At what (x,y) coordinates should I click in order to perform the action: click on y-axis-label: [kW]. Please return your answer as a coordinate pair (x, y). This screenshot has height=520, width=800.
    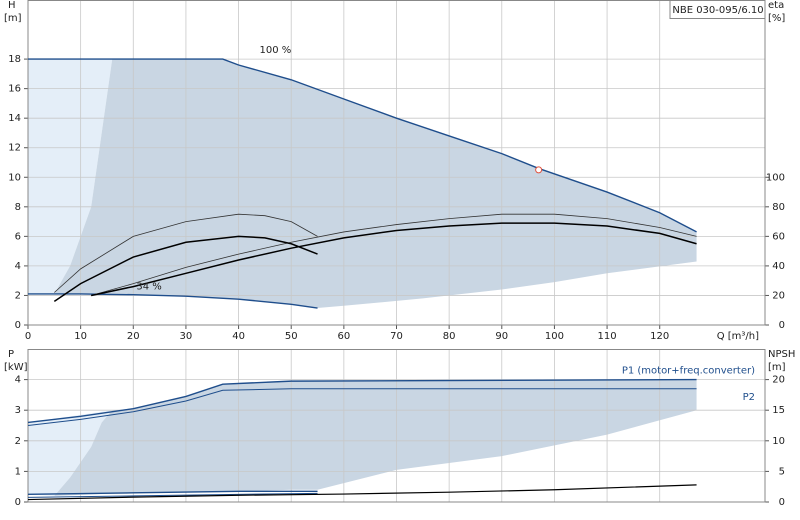
    Looking at the image, I should click on (16, 367).